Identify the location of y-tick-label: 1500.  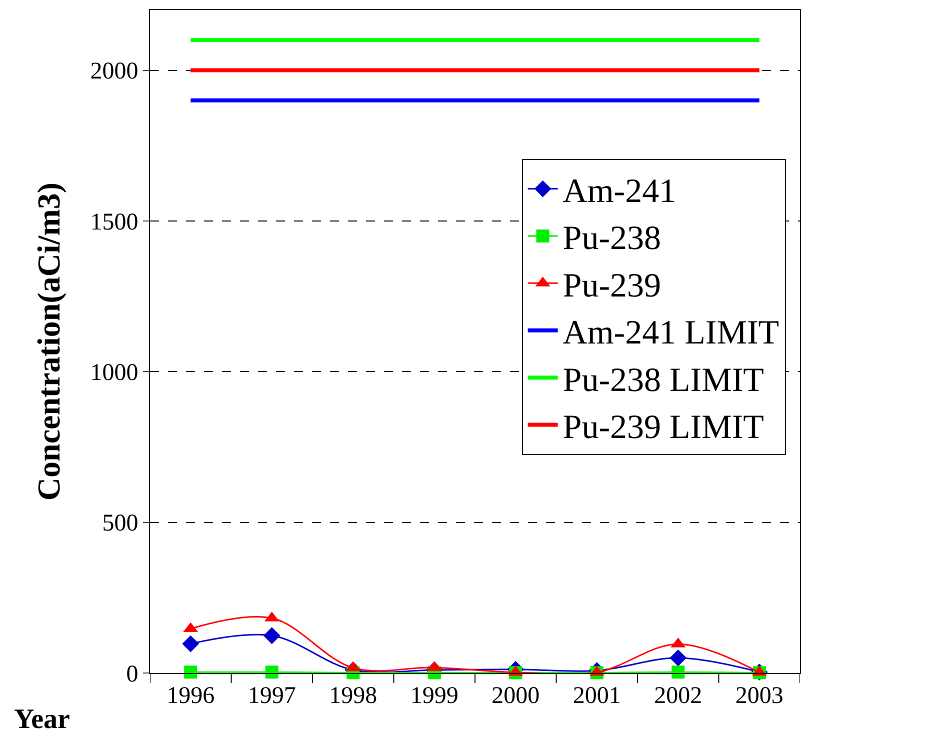
(114, 222).